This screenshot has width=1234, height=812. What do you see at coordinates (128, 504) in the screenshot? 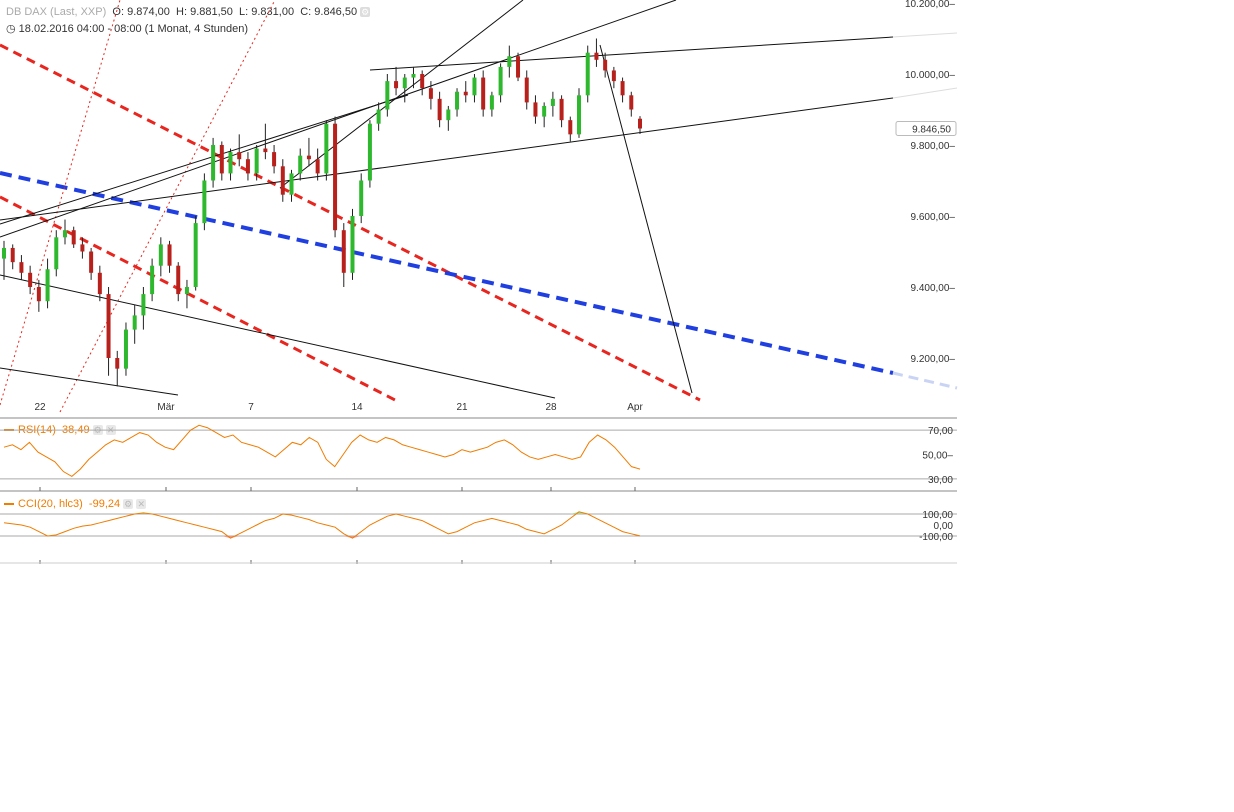
I see `cci-settings-icon: ⚙` at bounding box center [128, 504].